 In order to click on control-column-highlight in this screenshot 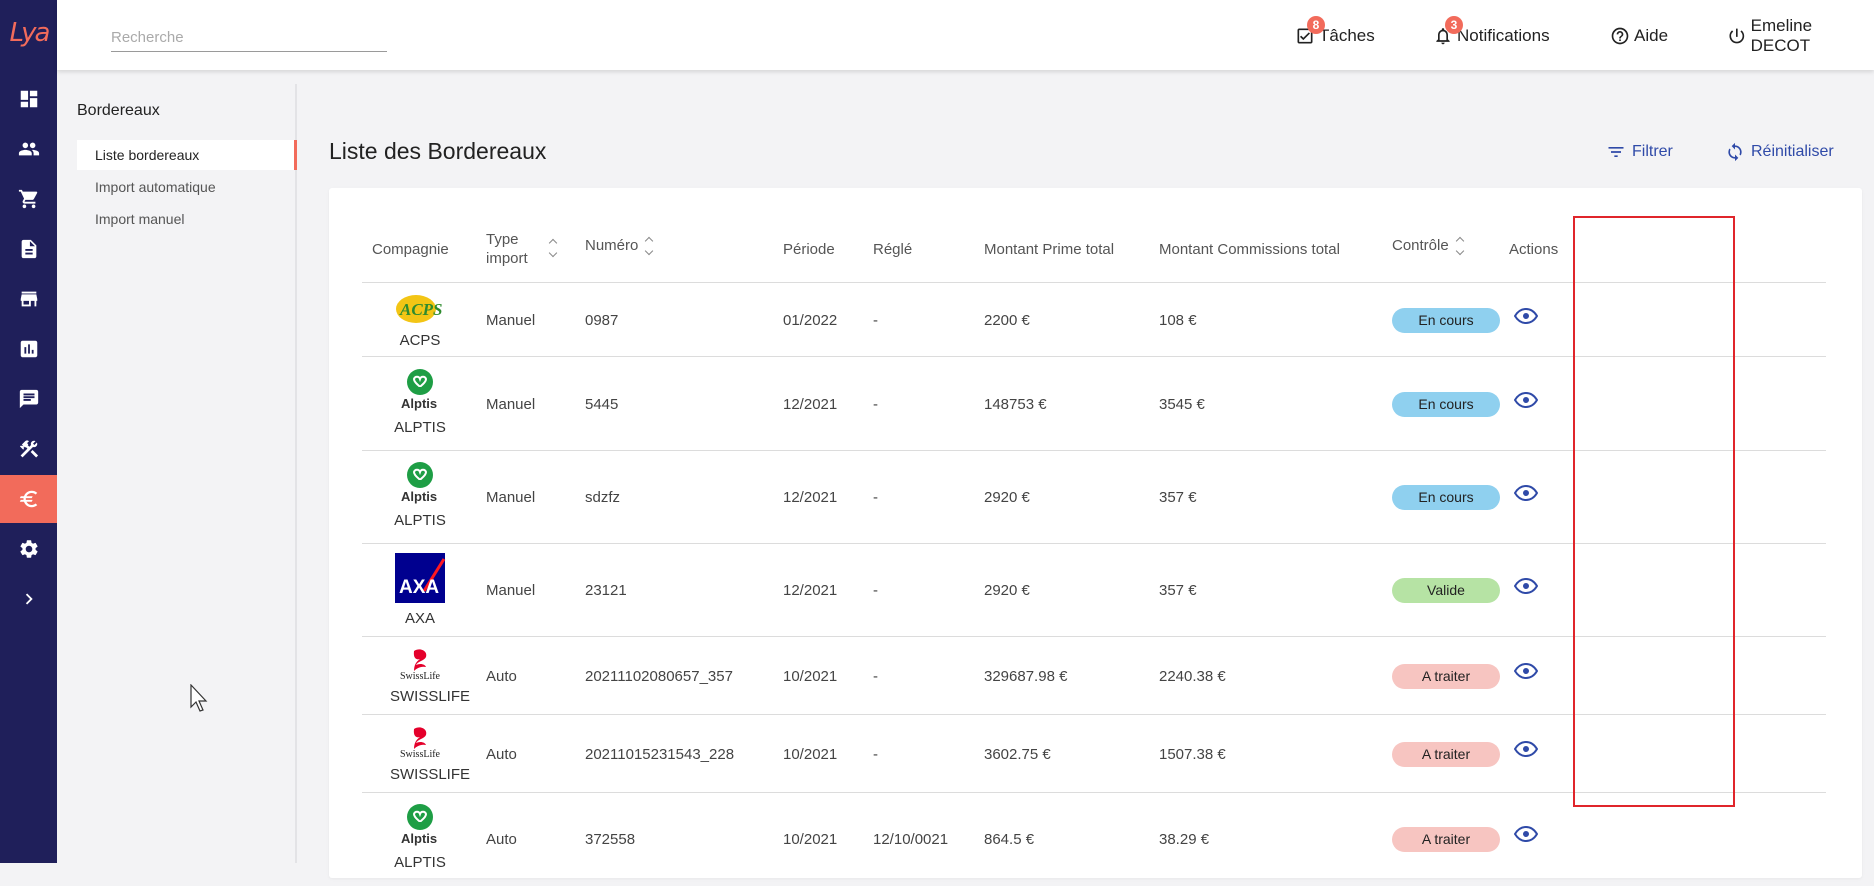, I will do `click(1654, 511)`.